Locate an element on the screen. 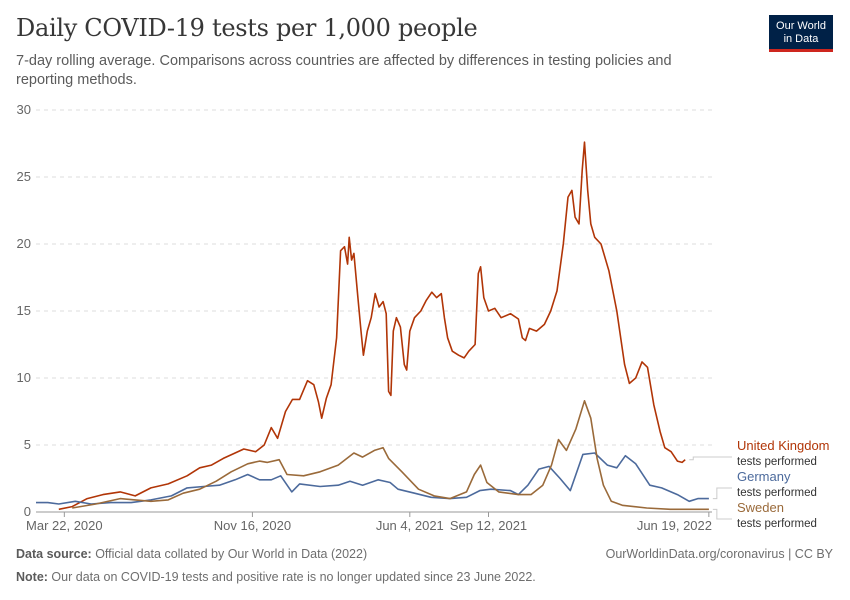  y-tick-label: 20 is located at coordinates (24, 243).